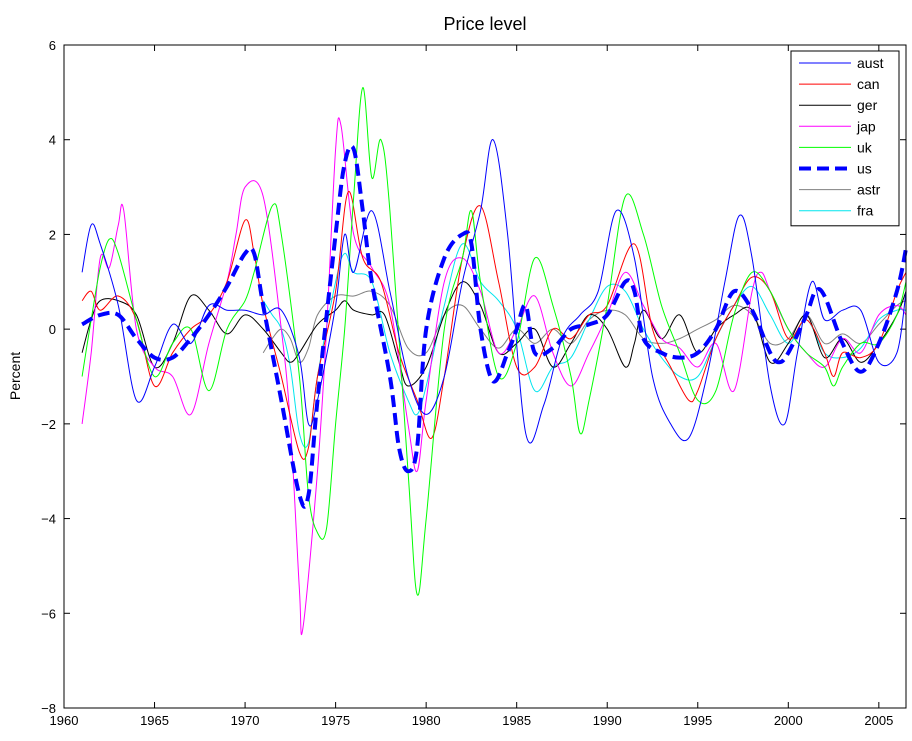  What do you see at coordinates (52, 329) in the screenshot?
I see `y-tick-label: 0` at bounding box center [52, 329].